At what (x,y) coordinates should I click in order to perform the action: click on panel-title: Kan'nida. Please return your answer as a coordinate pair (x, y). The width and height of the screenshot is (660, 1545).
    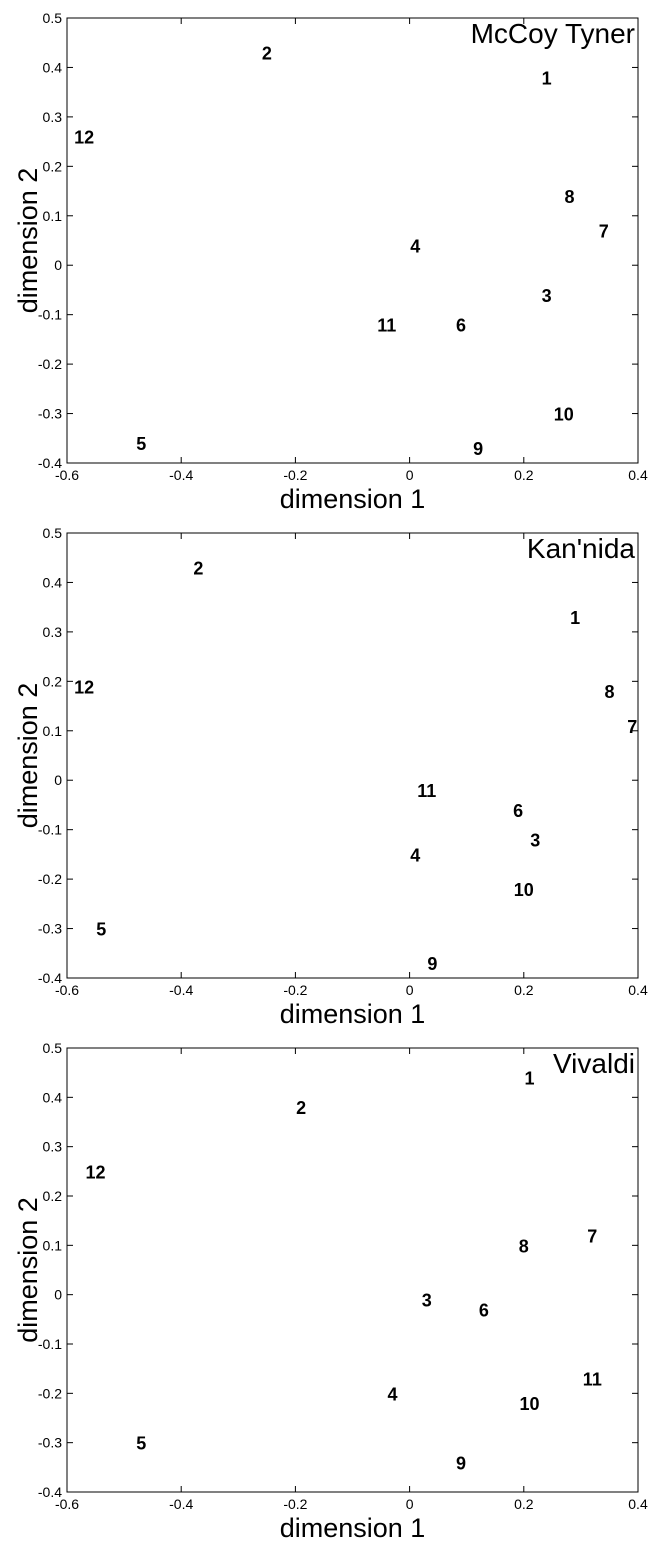
    Looking at the image, I should click on (581, 548).